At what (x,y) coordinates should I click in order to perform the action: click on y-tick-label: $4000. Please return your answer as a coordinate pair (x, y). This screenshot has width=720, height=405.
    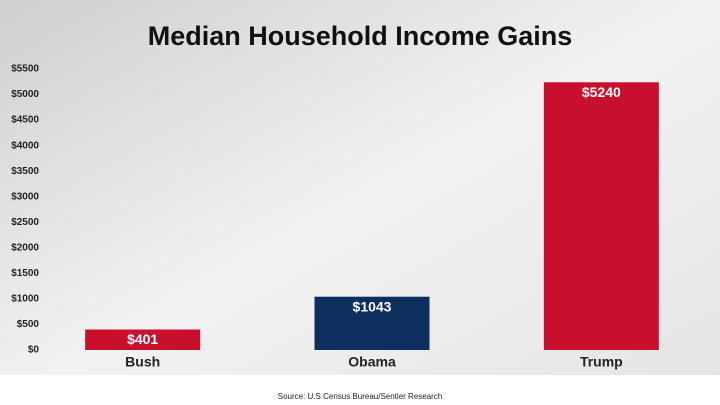
    Looking at the image, I should click on (25, 145).